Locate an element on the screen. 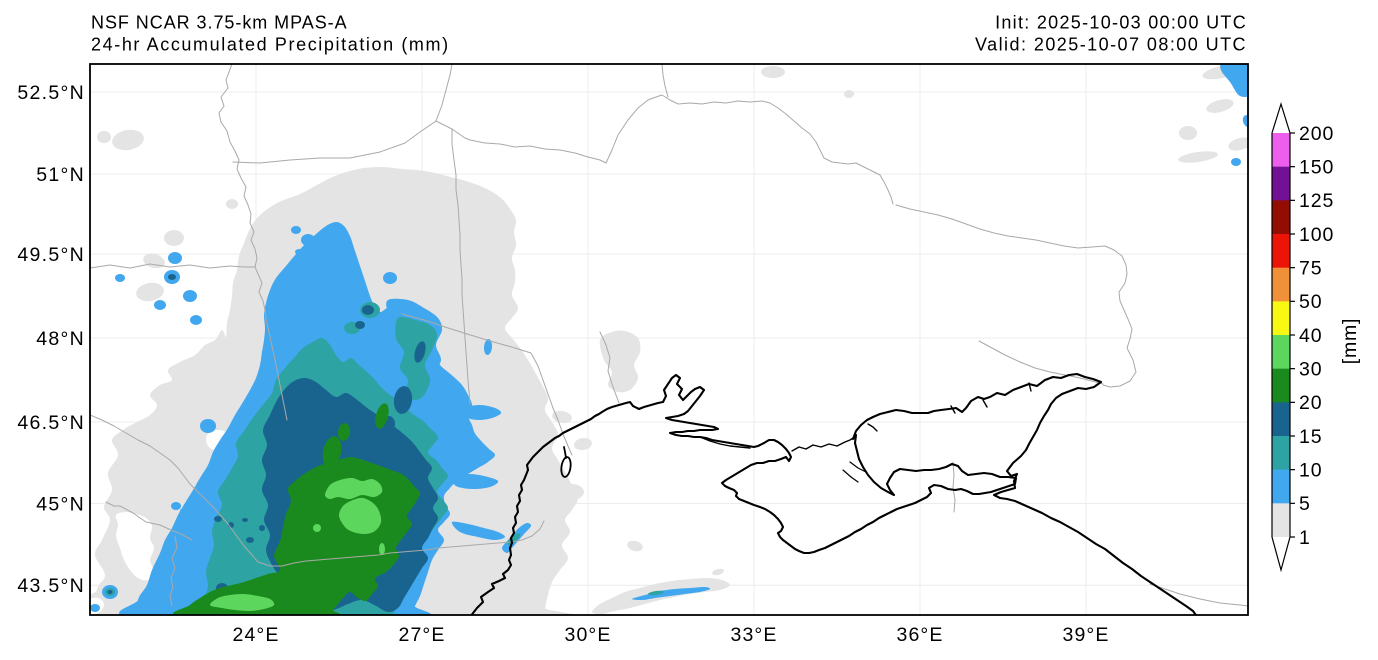  svg-text: 1 is located at coordinates (1305, 538).